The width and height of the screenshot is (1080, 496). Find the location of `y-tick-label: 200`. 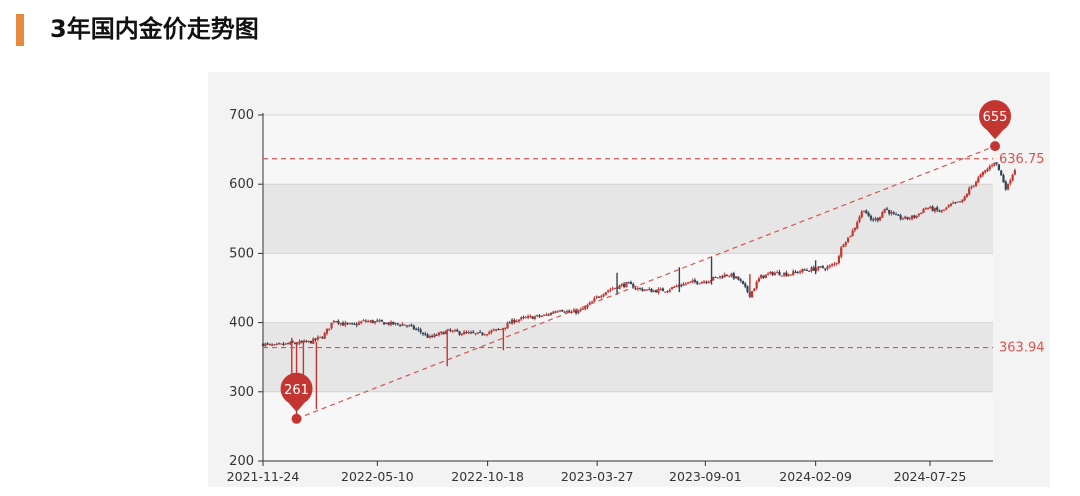

y-tick-label: 200 is located at coordinates (241, 461).